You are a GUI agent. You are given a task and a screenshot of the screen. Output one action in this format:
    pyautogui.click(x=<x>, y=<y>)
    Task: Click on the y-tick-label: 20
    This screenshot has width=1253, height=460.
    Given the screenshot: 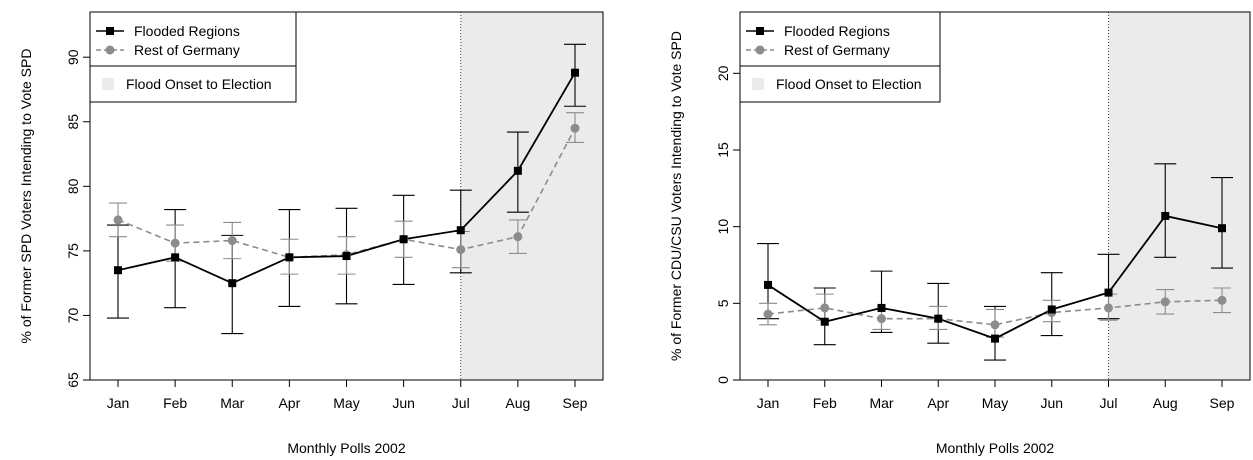 What is the action you would take?
    pyautogui.click(x=723, y=73)
    